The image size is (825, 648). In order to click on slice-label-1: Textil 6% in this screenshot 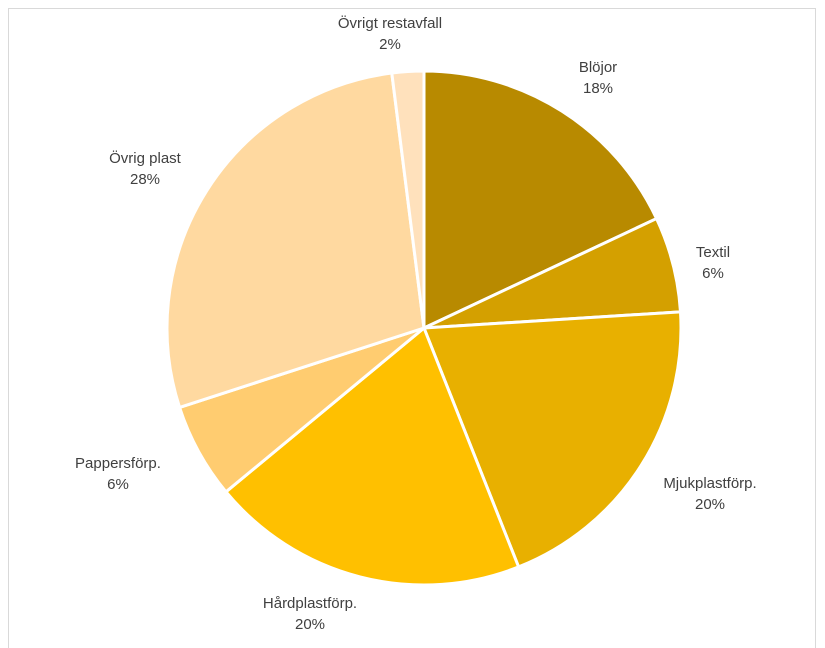, I will do `click(713, 263)`.